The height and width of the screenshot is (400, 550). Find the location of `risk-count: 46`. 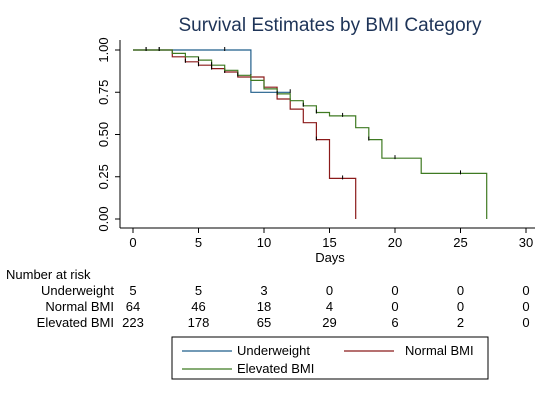

risk-count: 46 is located at coordinates (198, 306).